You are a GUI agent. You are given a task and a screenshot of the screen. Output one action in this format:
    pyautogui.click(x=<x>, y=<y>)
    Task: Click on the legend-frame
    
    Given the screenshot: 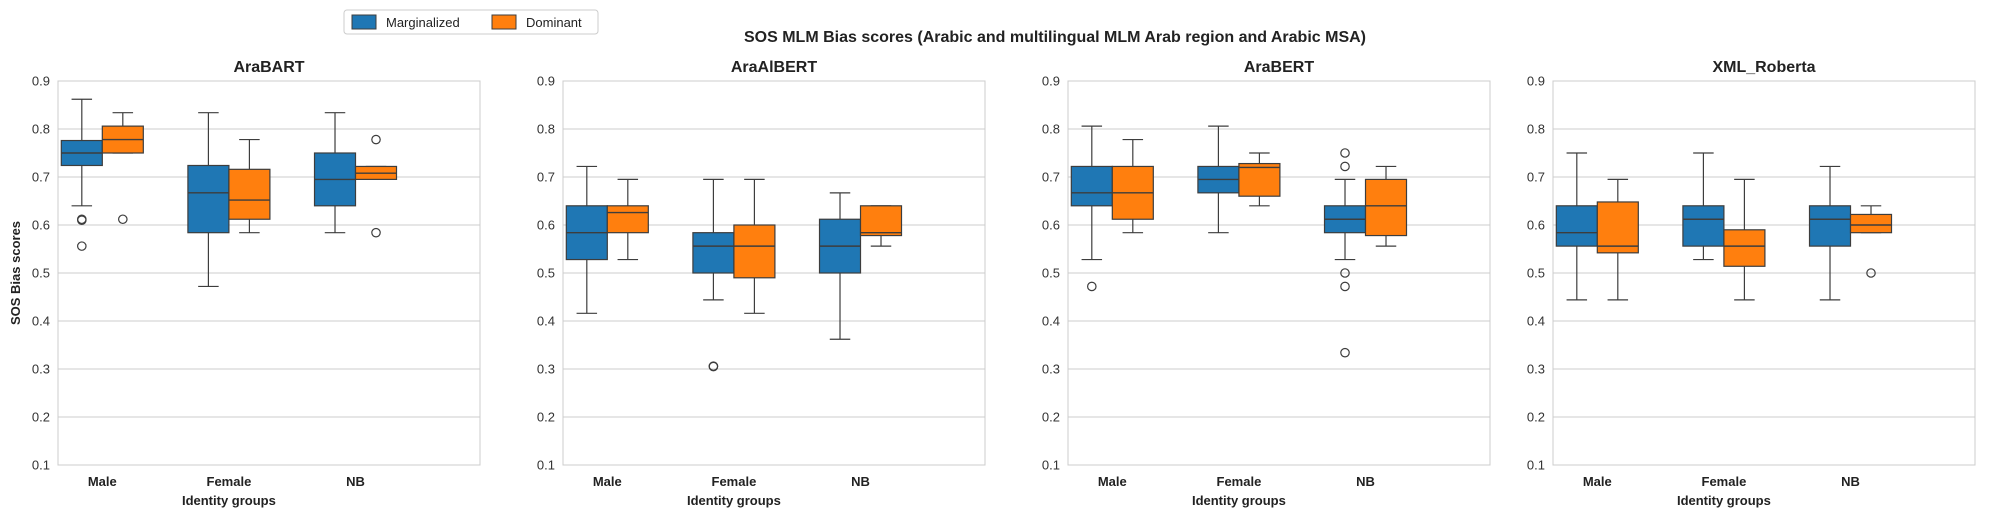 What is the action you would take?
    pyautogui.click(x=471, y=22)
    